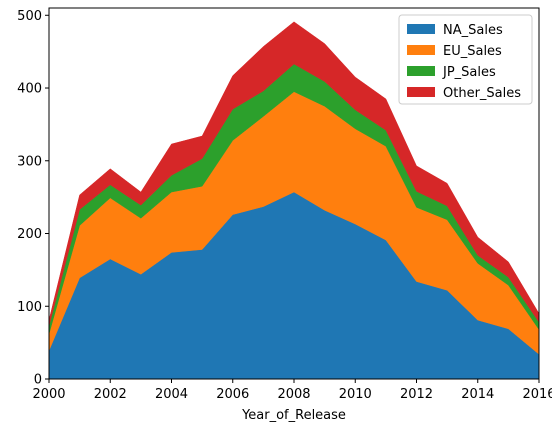 Image resolution: width=552 pixels, height=433 pixels. What do you see at coordinates (232, 394) in the screenshot?
I see `x-tick-label: 2006` at bounding box center [232, 394].